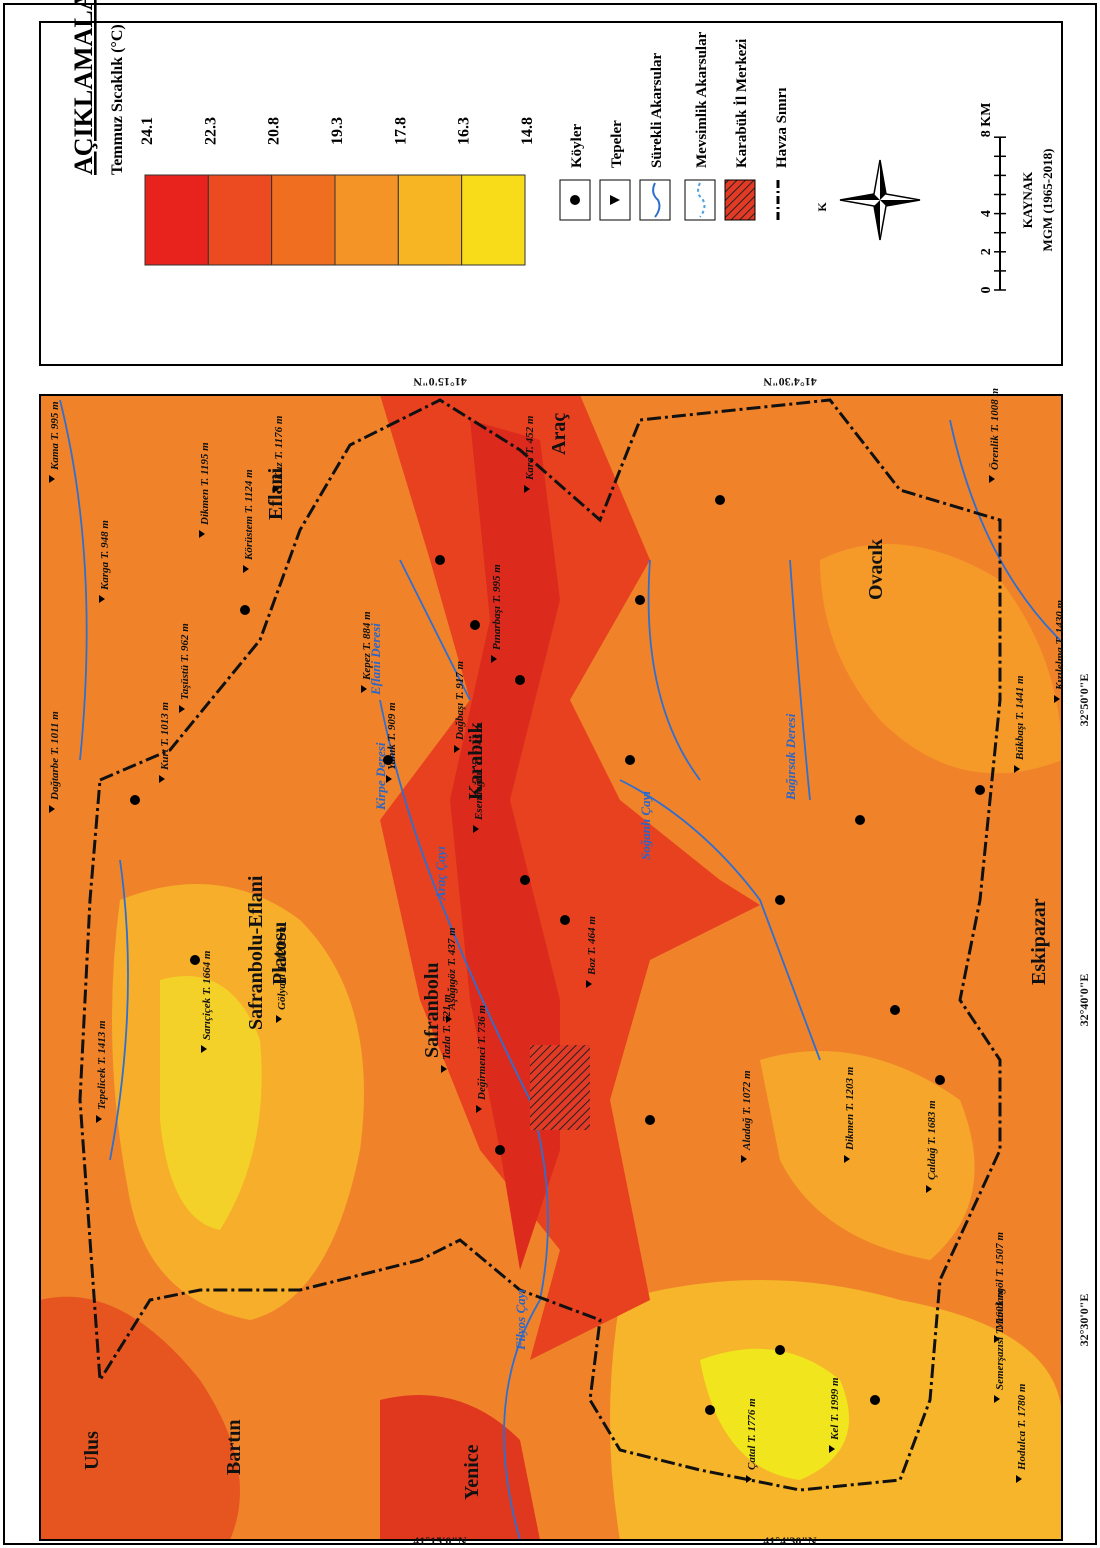  Describe the element at coordinates (520, 1320) in the screenshot. I see `river-label: Filyos Çayı` at that location.